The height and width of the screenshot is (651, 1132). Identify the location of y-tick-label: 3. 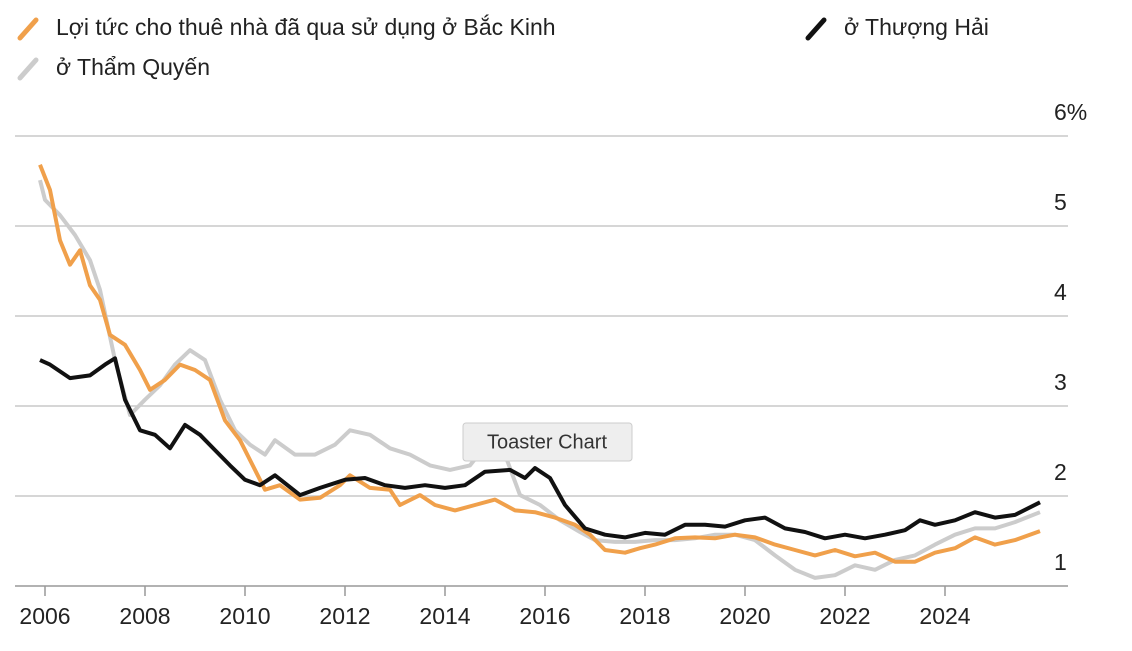
(1060, 382).